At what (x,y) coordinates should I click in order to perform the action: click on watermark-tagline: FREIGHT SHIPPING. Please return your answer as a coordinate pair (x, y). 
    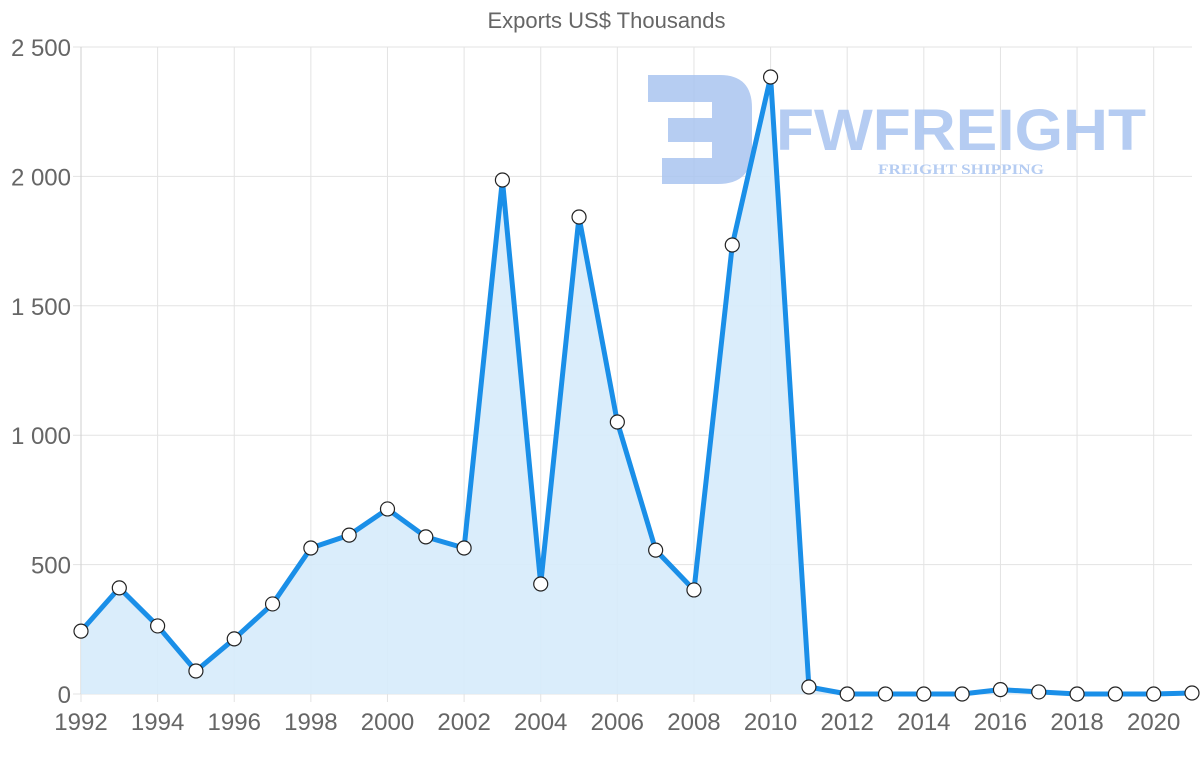
    Looking at the image, I should click on (961, 170).